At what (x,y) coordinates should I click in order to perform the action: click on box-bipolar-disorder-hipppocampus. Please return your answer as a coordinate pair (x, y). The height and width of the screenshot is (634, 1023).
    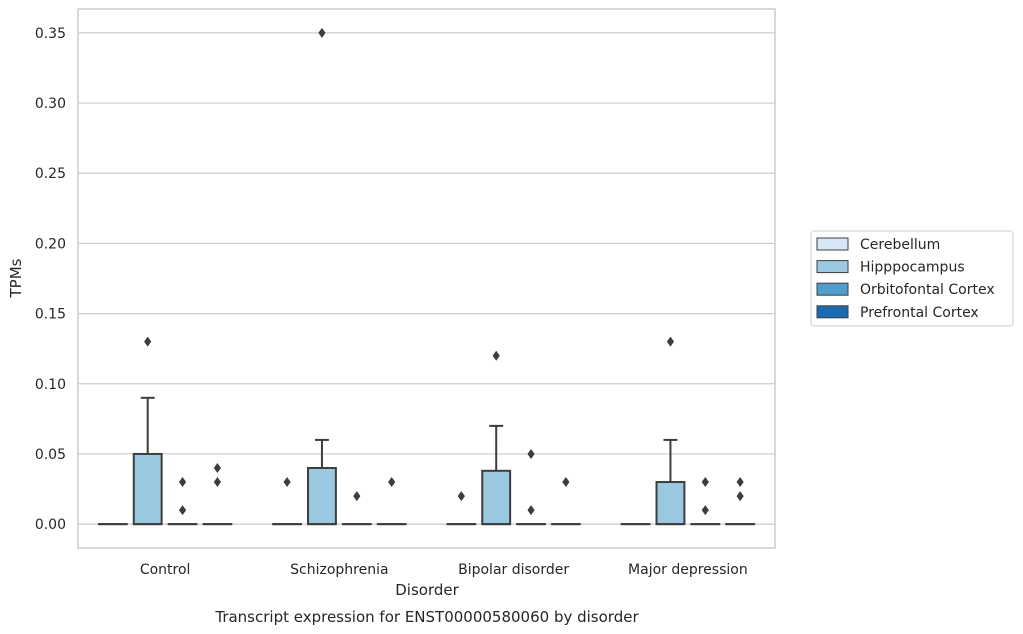
    Looking at the image, I should click on (496, 475).